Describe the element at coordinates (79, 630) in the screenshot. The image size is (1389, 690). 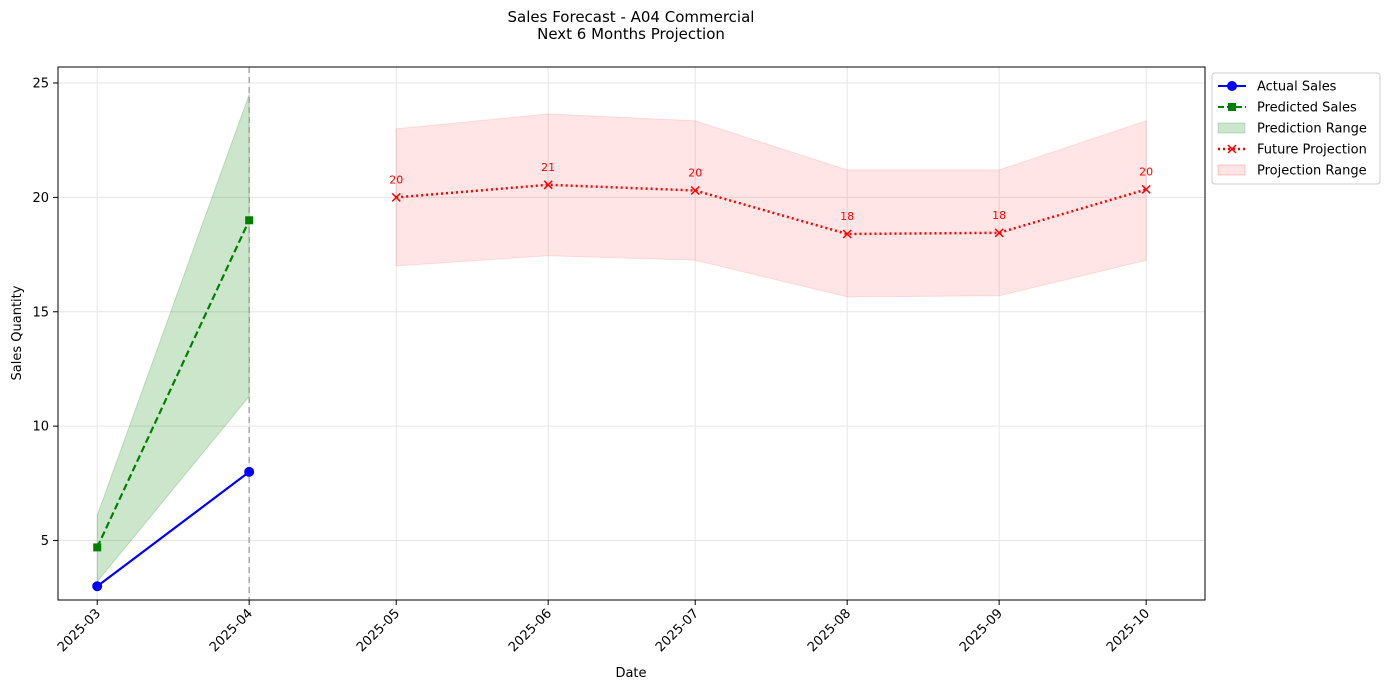
I see `x-tick-label: 2025-03` at that location.